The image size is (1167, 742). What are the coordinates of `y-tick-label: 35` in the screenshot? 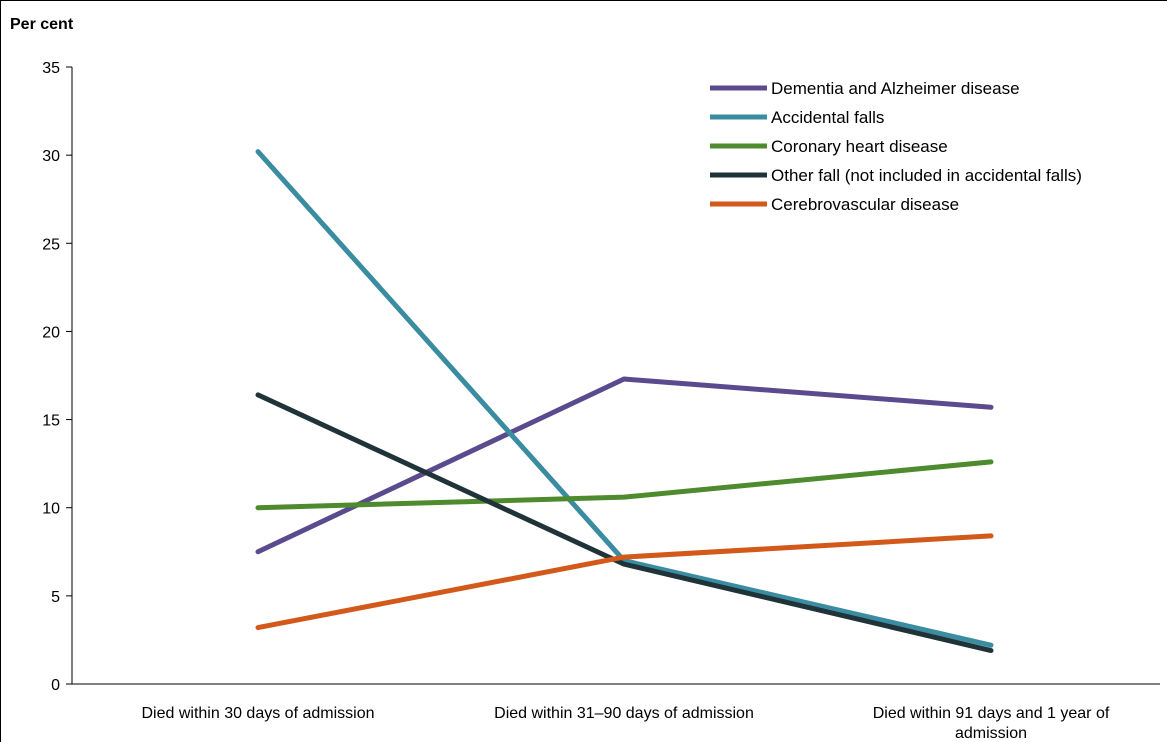 It's located at (51, 68).